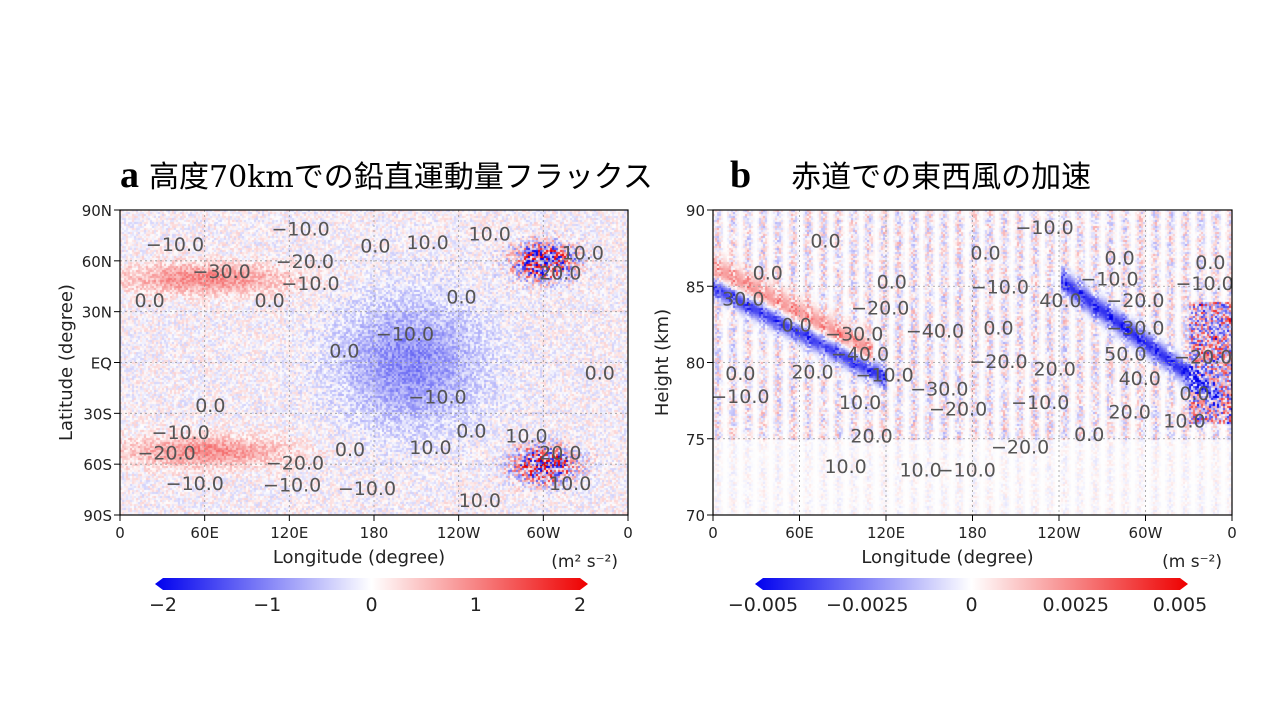  I want to click on colorbar-tick-label: −0.0025, so click(867, 605).